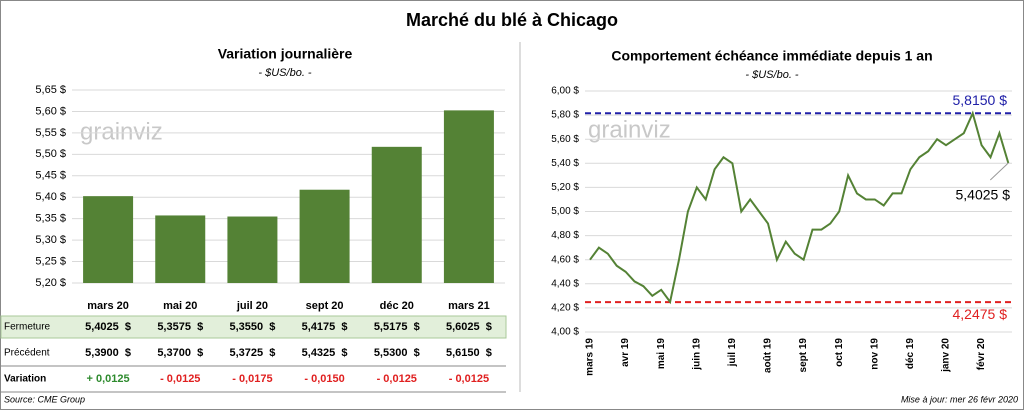  Describe the element at coordinates (565, 235) in the screenshot. I see `y-tick-label: 4,80 $` at that location.